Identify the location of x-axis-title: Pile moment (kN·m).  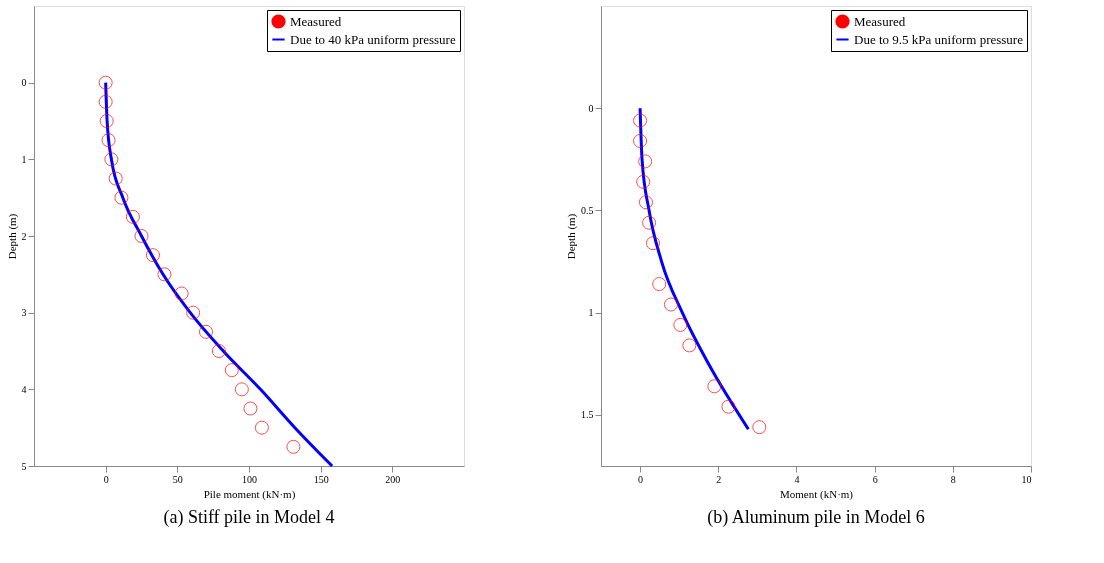
(249, 494).